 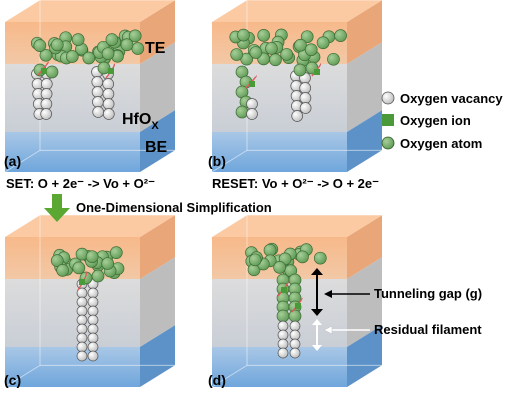 What do you see at coordinates (435, 120) in the screenshot?
I see `legend-label-oxygen-ion: Oxygen ion` at bounding box center [435, 120].